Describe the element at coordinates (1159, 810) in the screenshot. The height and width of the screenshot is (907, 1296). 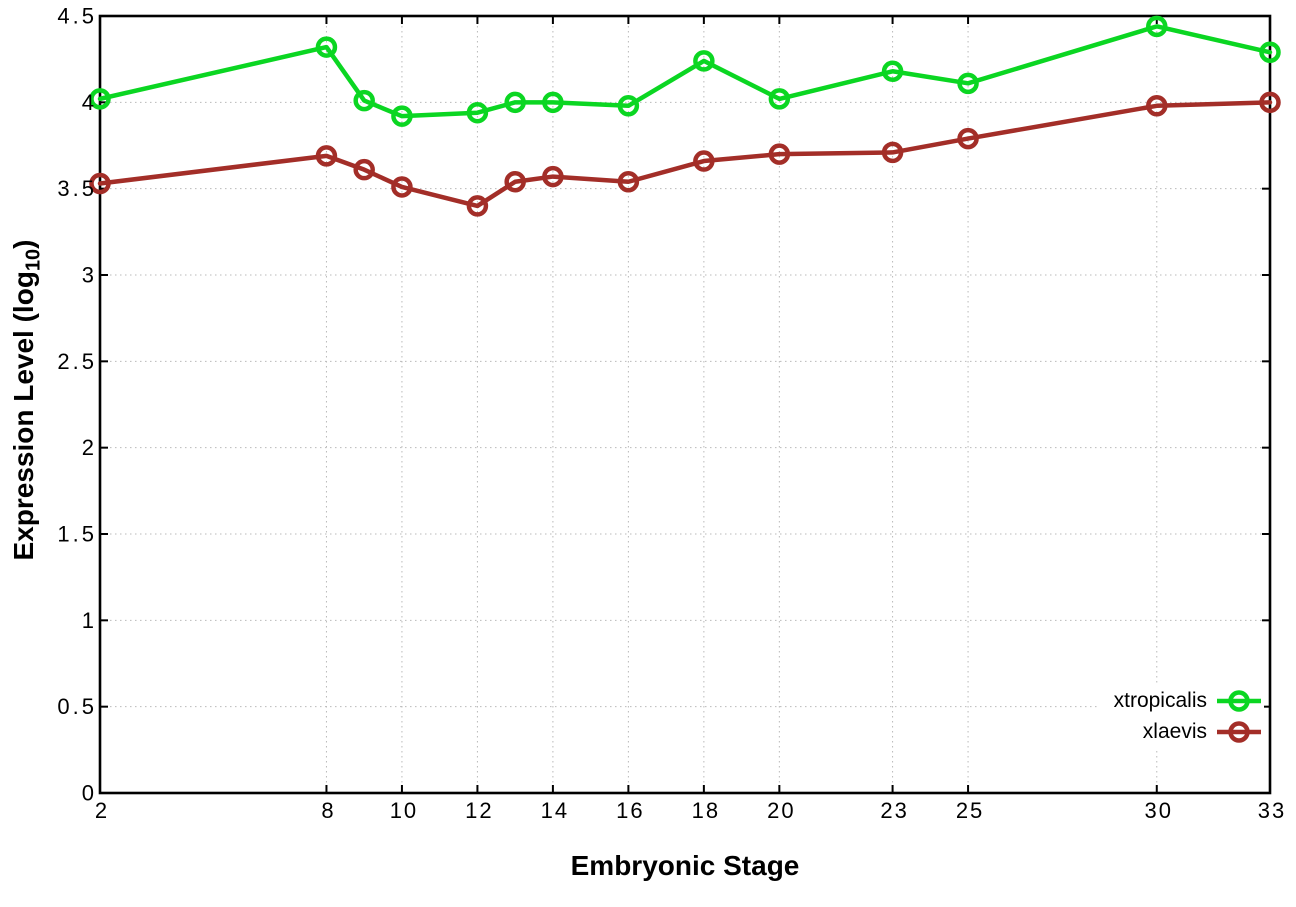
I see `x-tick-label: 30` at that location.